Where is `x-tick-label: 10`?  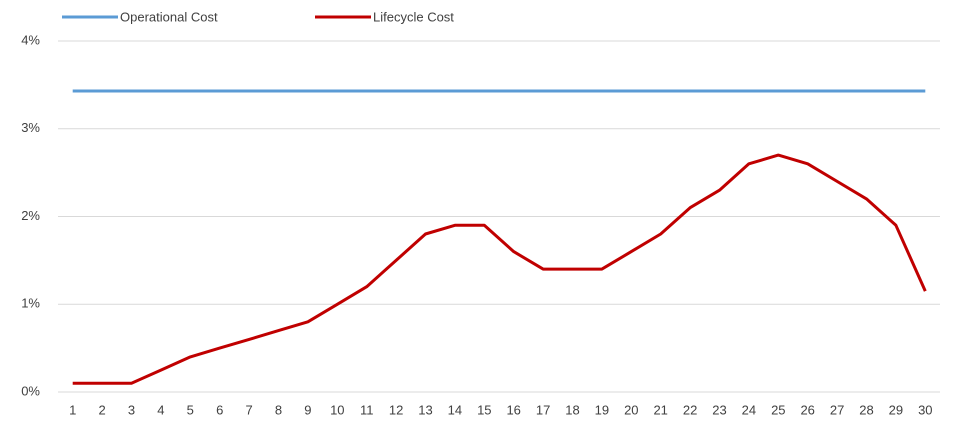 x-tick-label: 10 is located at coordinates (337, 409).